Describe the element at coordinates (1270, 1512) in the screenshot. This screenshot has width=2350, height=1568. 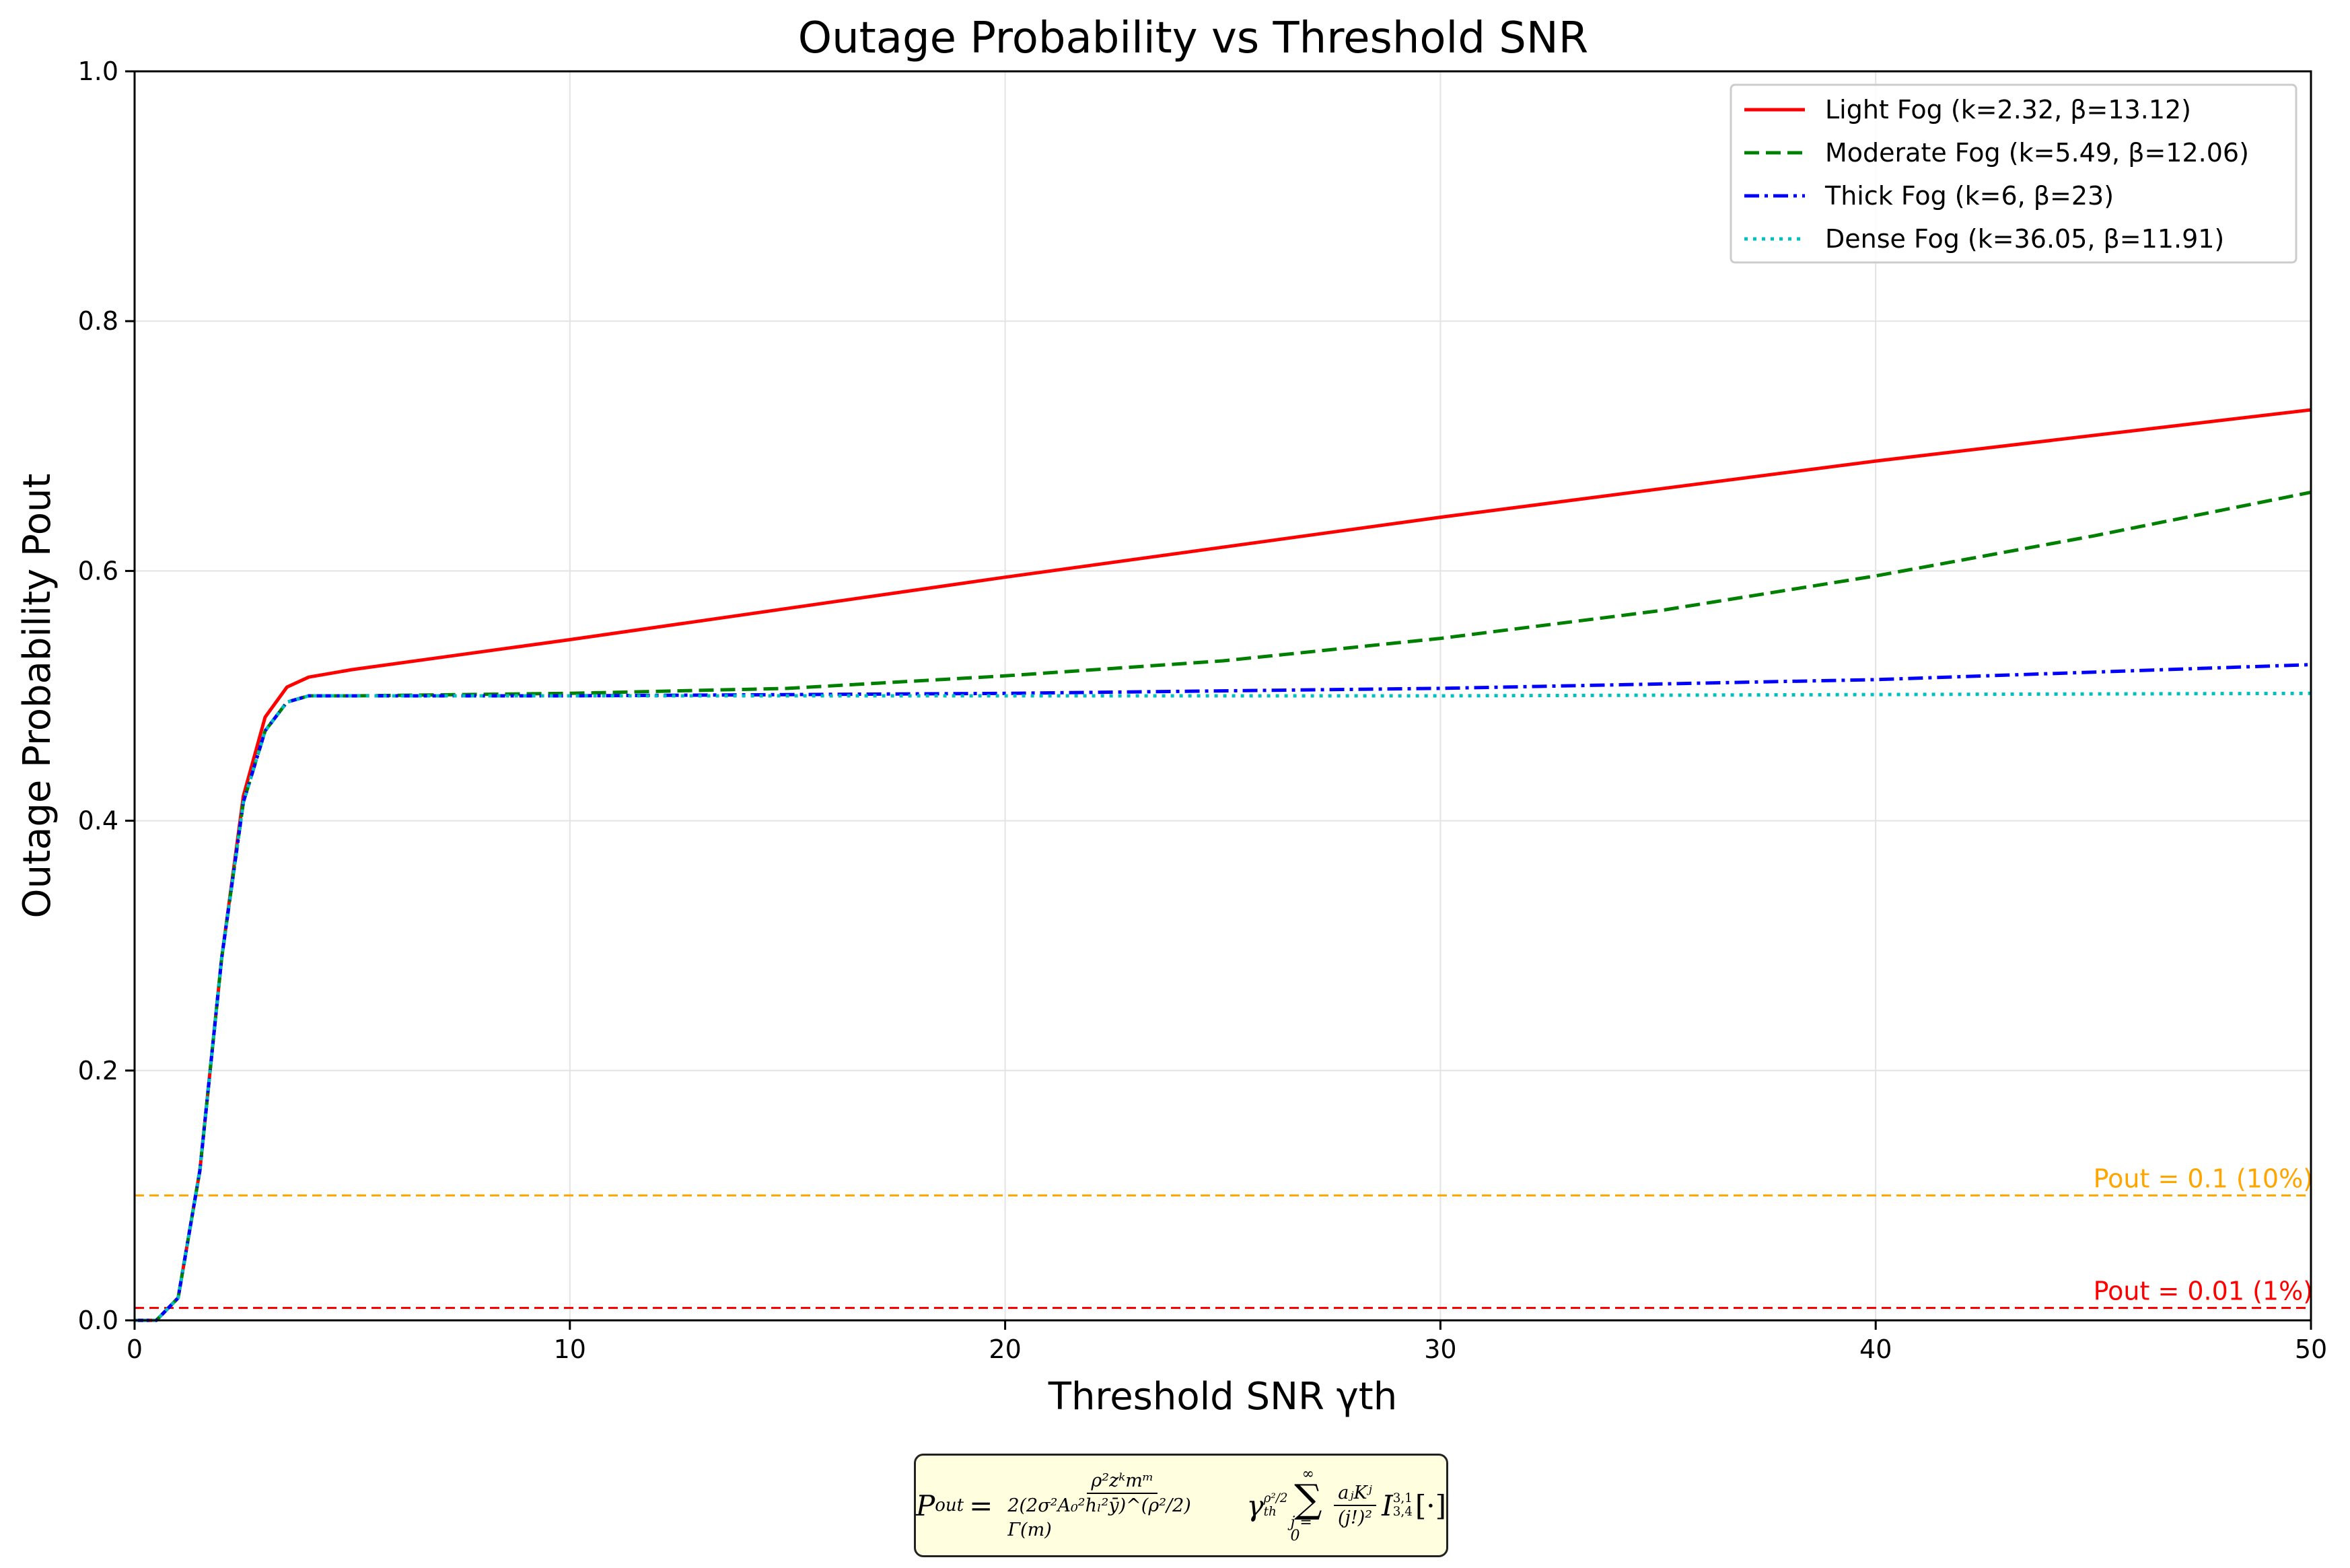
I see `formula-gamma-sub: th` at that location.